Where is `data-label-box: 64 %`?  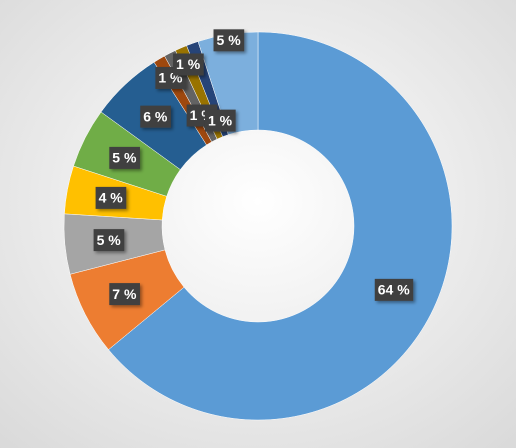
data-label-box: 64 % is located at coordinates (394, 289).